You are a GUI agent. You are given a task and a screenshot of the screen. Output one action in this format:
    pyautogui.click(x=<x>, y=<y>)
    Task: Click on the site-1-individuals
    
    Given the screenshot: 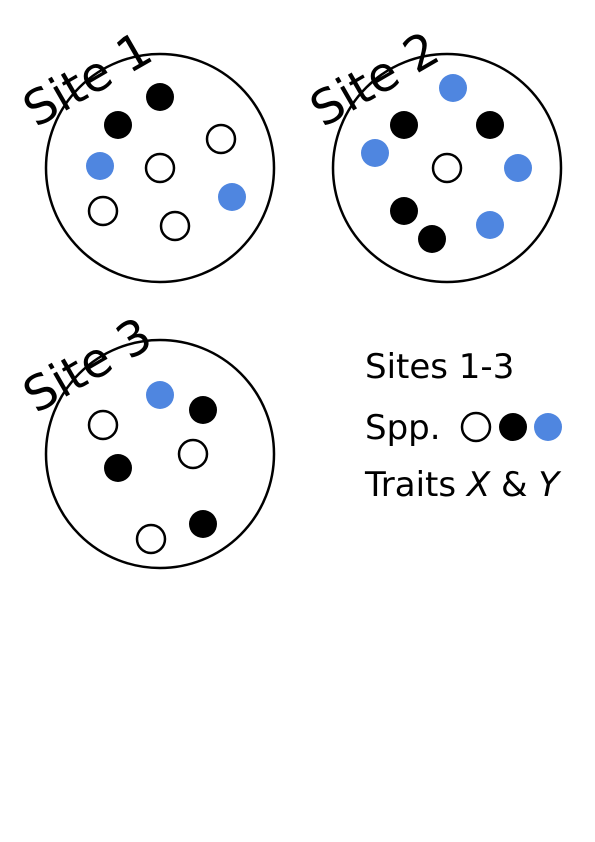 What is the action you would take?
    pyautogui.click(x=166, y=162)
    